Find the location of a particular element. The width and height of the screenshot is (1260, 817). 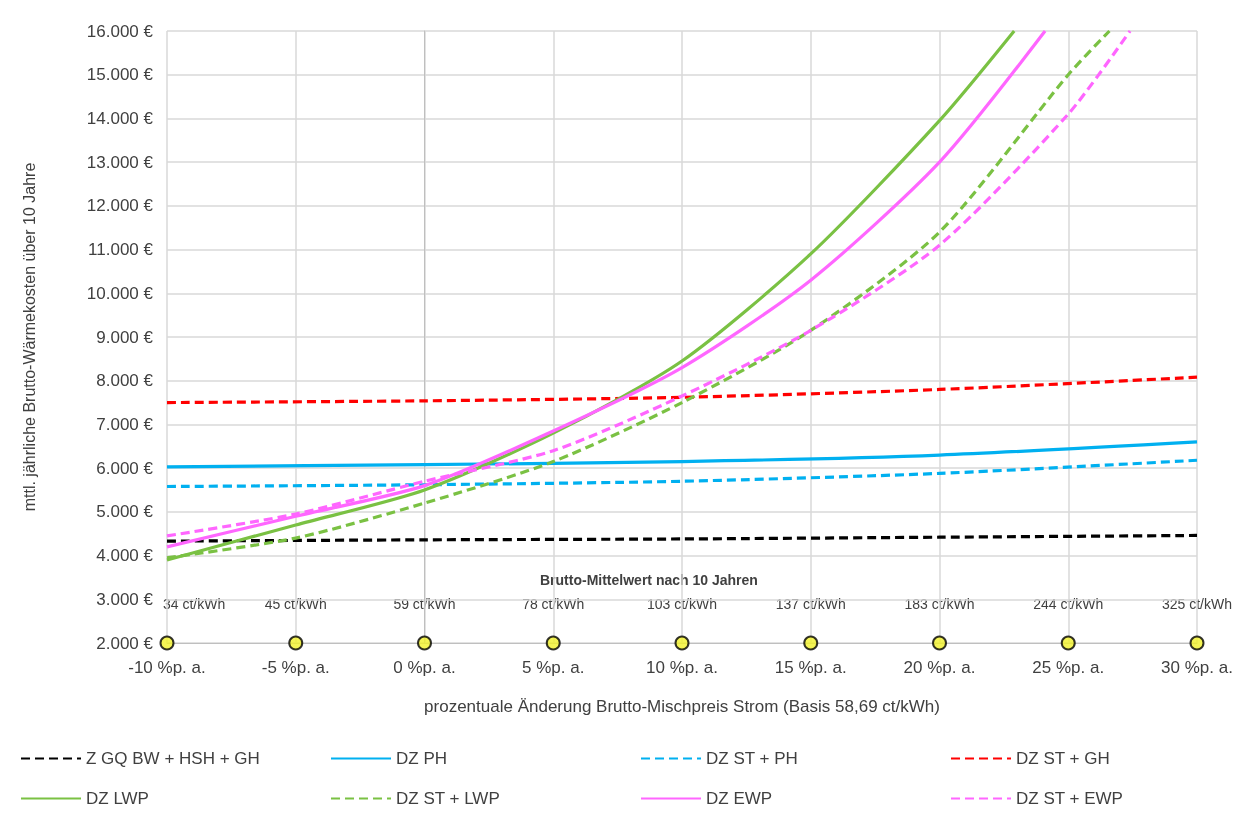

annotation: 244 ct/kWh is located at coordinates (1068, 604).